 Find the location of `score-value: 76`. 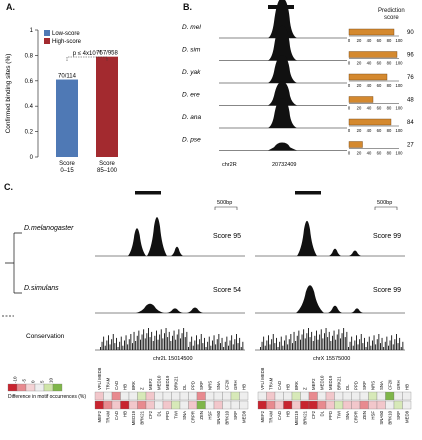

score-value: 76 is located at coordinates (410, 78).